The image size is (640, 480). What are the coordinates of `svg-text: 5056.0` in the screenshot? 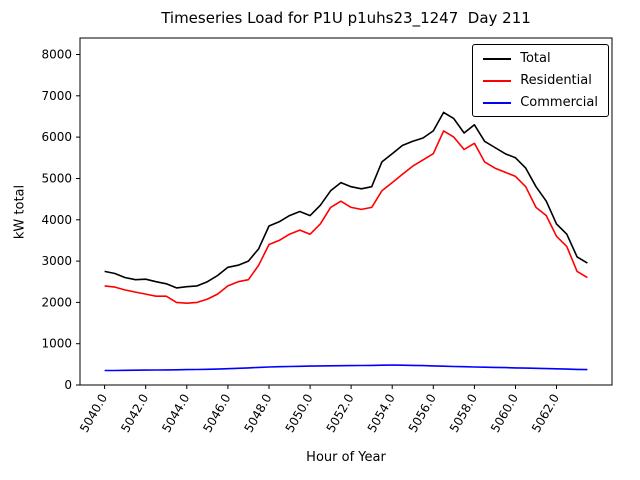 It's located at (422, 413).